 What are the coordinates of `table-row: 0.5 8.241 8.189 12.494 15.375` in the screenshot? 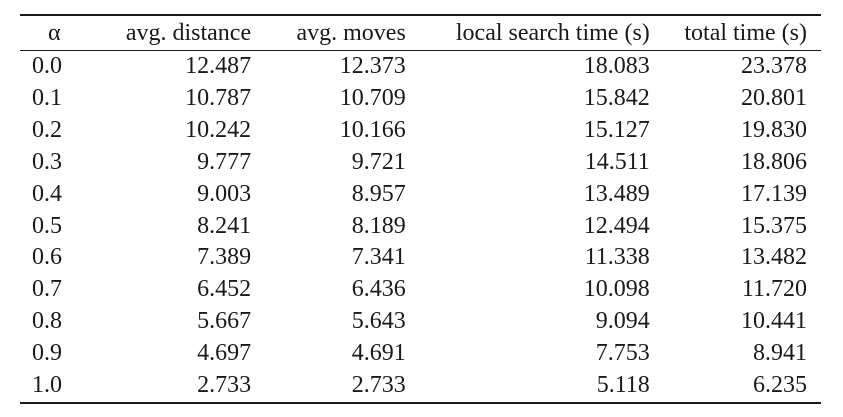 It's located at (420, 227).